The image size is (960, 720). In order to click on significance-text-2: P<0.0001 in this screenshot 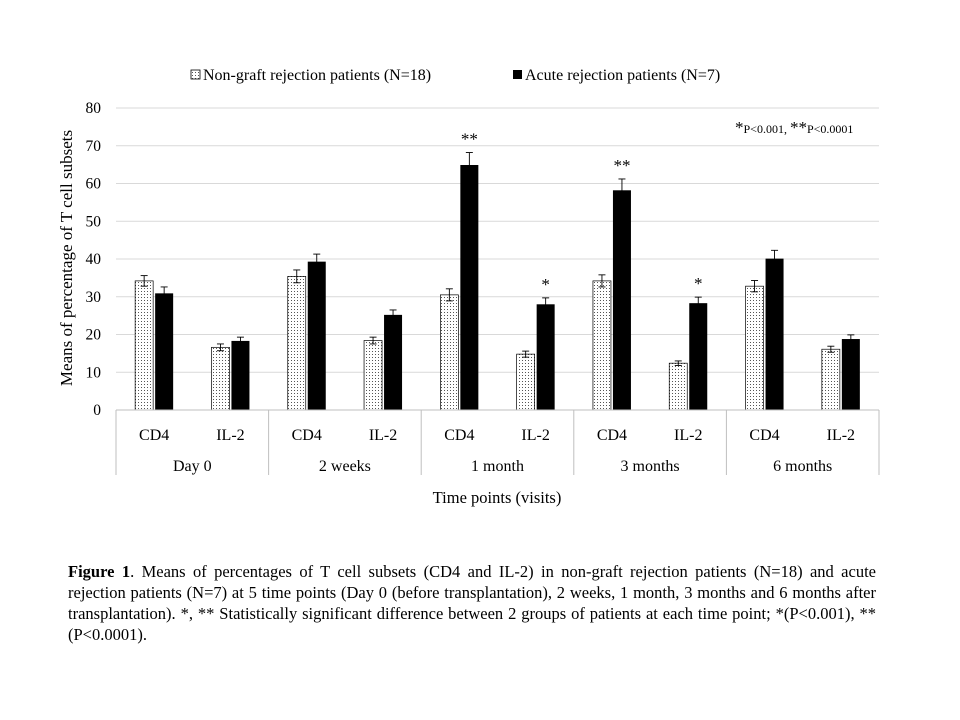, I will do `click(830, 129)`.